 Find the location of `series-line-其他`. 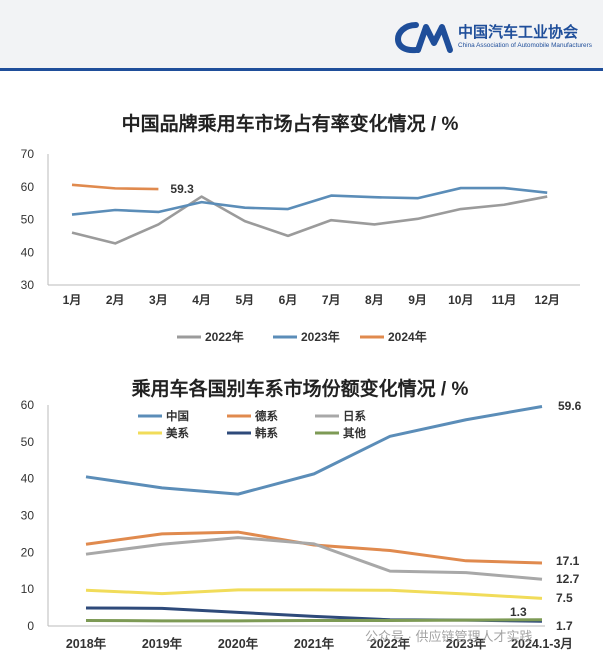

series-line-其他 is located at coordinates (314, 620).